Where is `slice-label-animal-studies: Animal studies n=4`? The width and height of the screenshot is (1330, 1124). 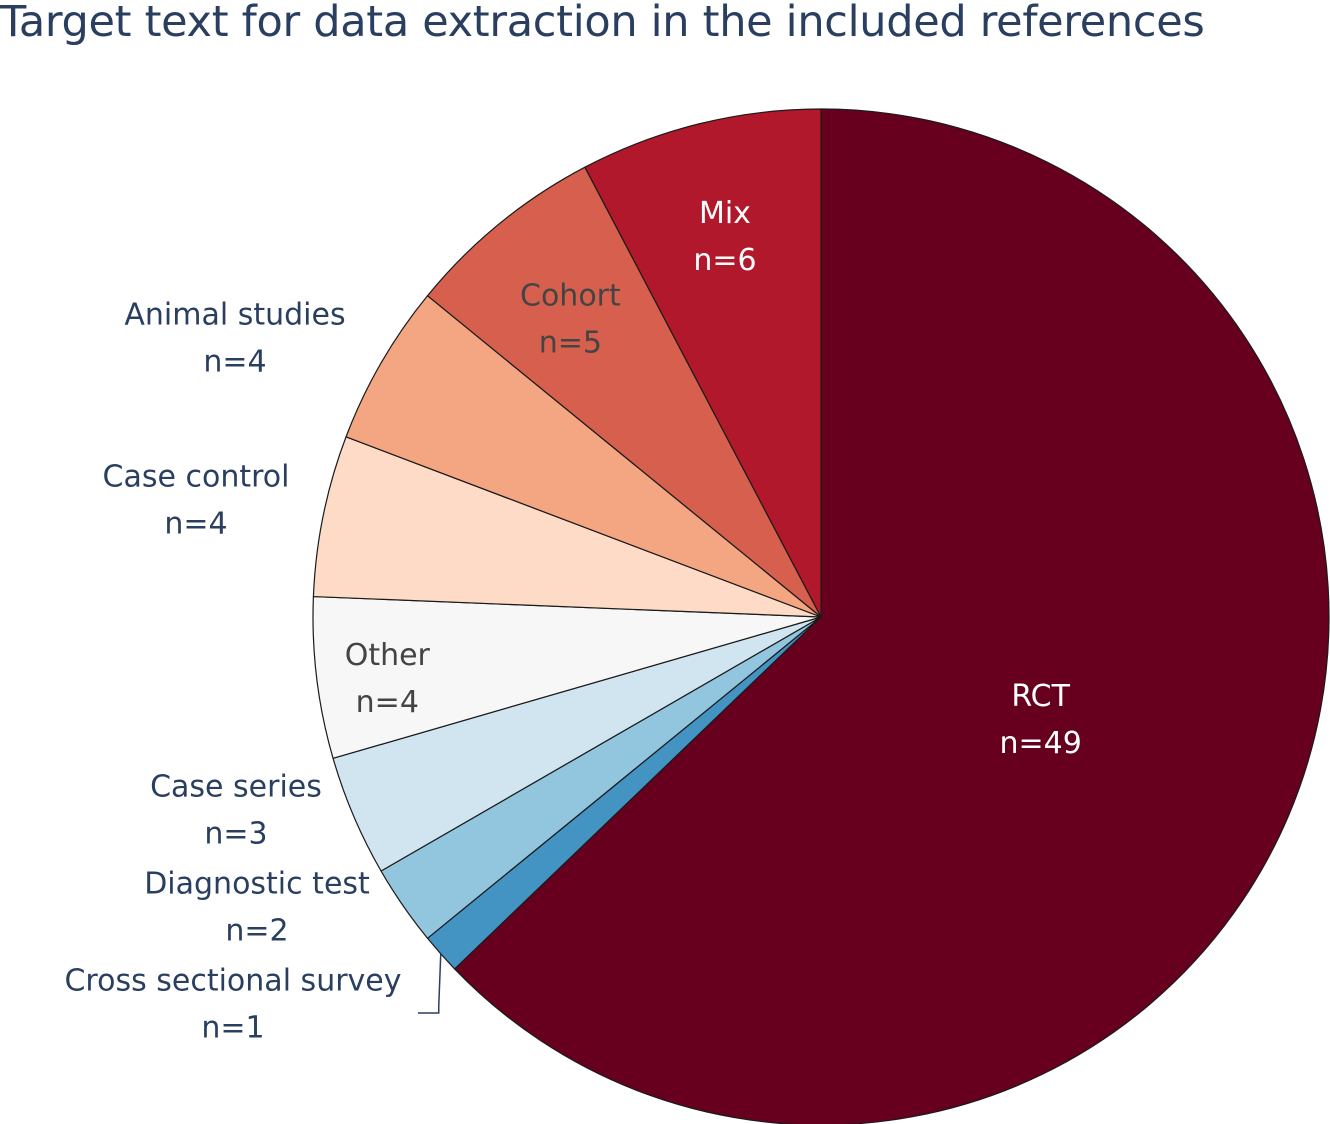 slice-label-animal-studies: Animal studies n=4 is located at coordinates (234, 339).